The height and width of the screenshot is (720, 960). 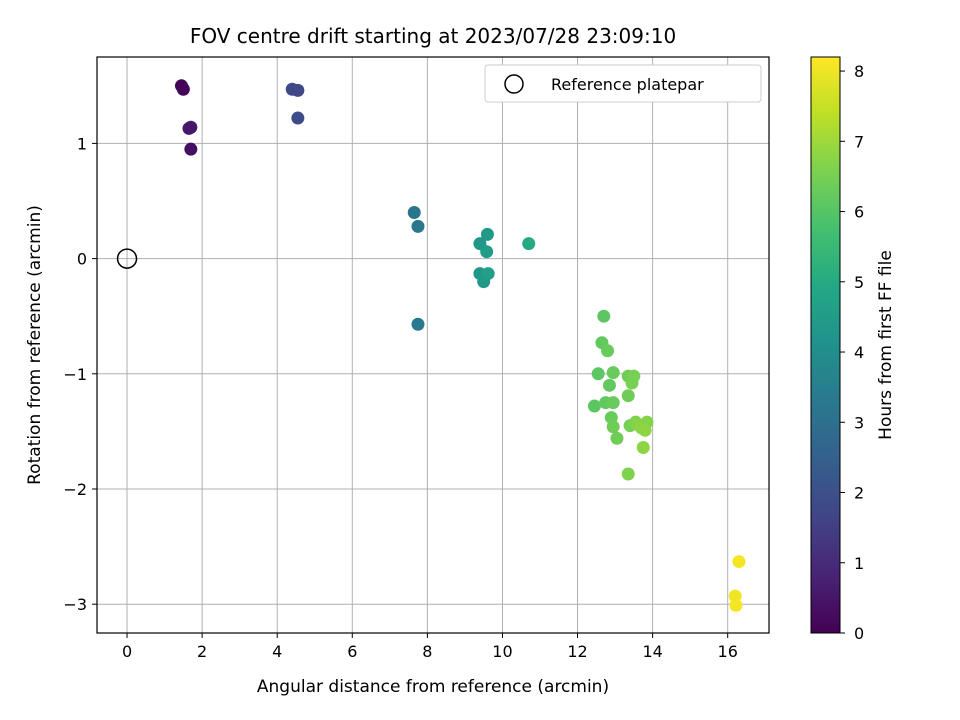 I want to click on reference-marker-group, so click(x=127, y=258).